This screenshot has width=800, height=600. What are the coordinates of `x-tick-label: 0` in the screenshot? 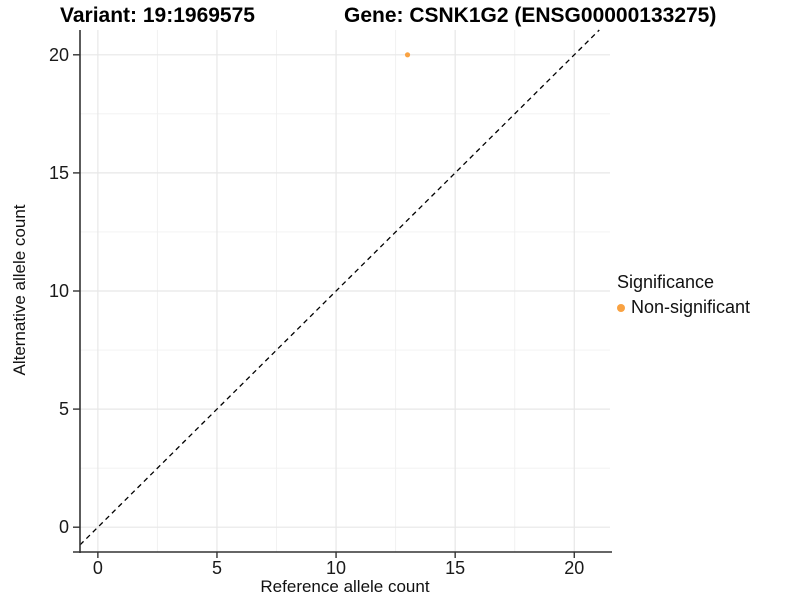 It's located at (98, 568).